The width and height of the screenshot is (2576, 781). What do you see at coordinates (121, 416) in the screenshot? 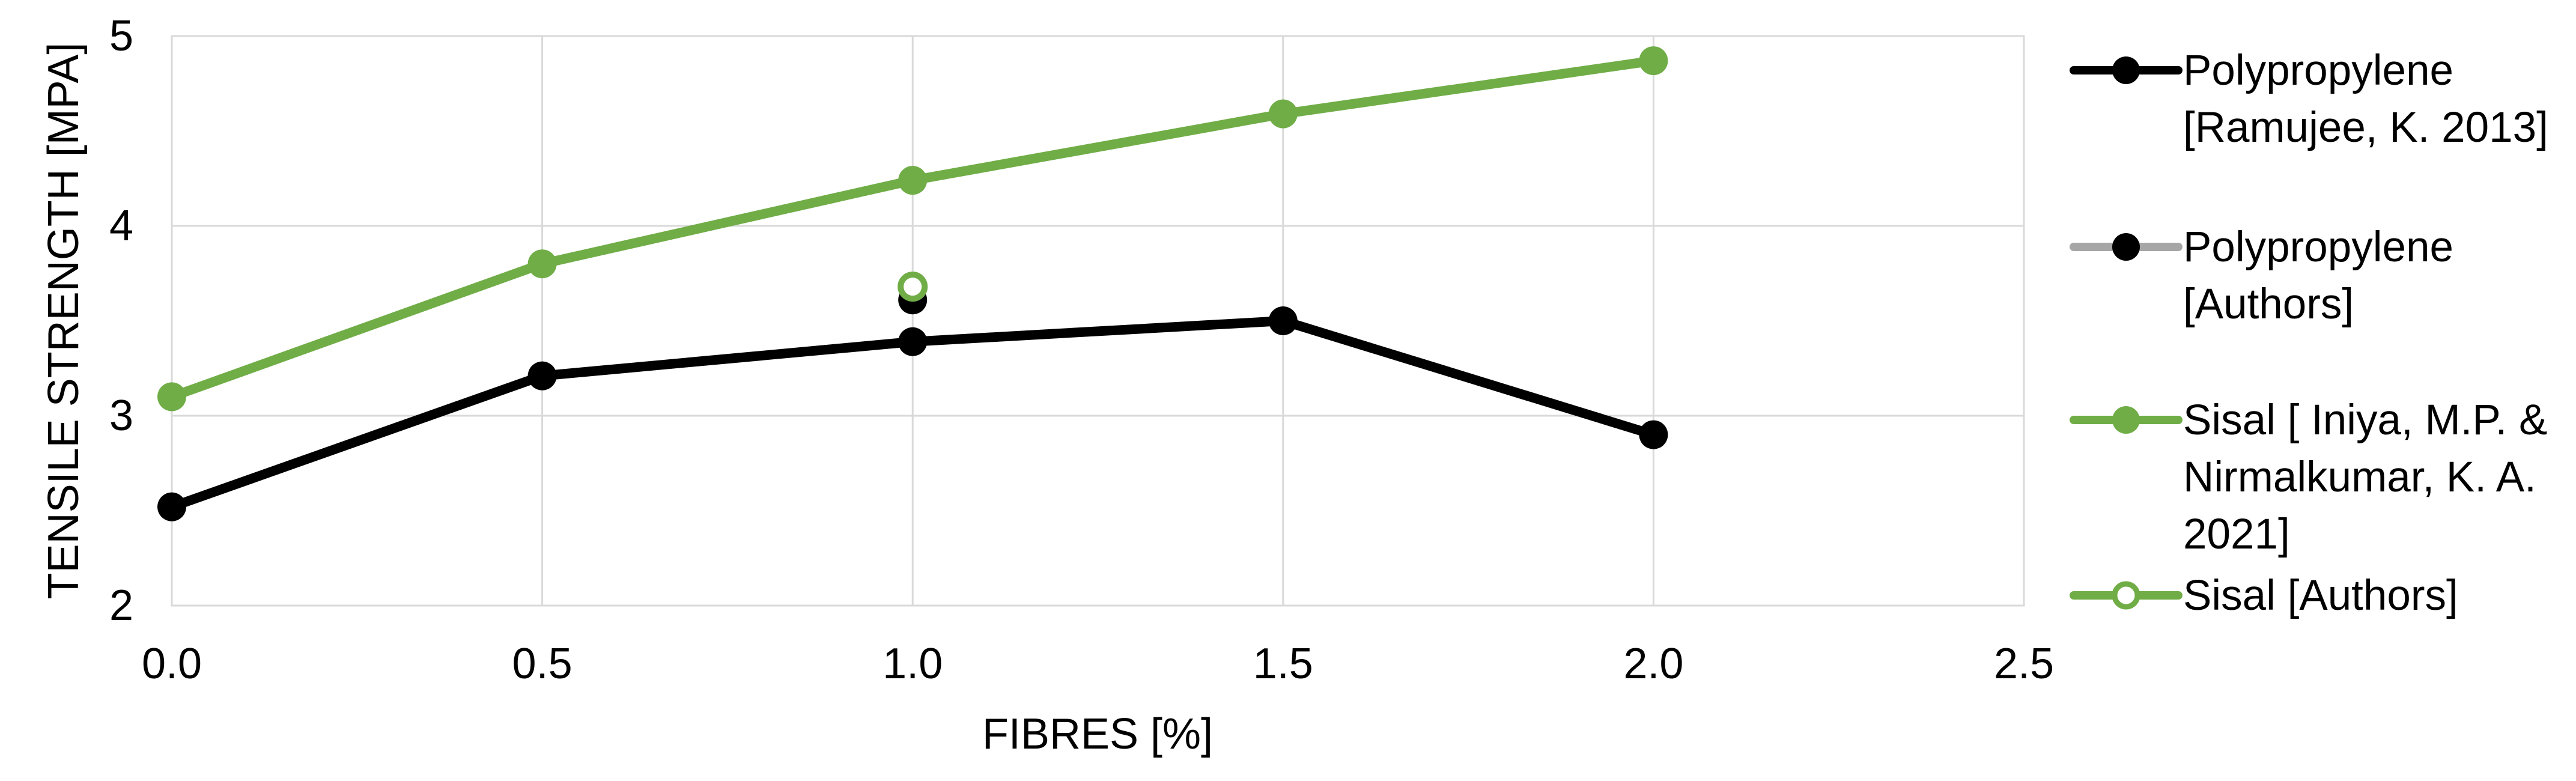
I see `y-tick-label: 3` at bounding box center [121, 416].